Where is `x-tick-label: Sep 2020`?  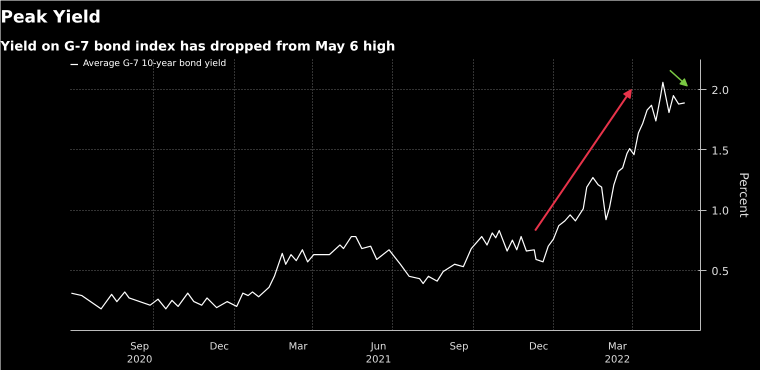
x-tick-label: Sep 2020 is located at coordinates (139, 354).